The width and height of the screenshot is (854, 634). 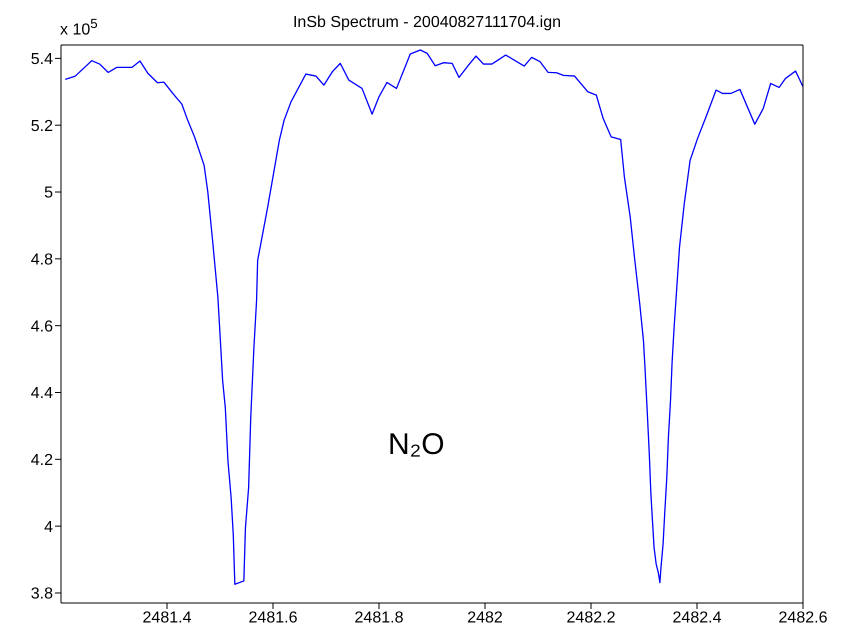 What do you see at coordinates (49, 527) in the screenshot?
I see `y-tick-label: 4` at bounding box center [49, 527].